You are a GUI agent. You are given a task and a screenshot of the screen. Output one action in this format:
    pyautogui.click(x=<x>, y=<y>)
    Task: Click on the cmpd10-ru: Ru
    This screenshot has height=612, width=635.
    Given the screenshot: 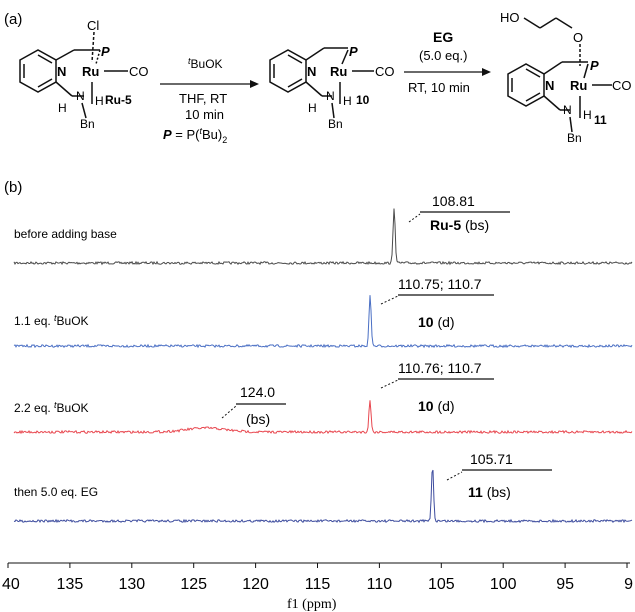 What is the action you would take?
    pyautogui.click(x=338, y=71)
    